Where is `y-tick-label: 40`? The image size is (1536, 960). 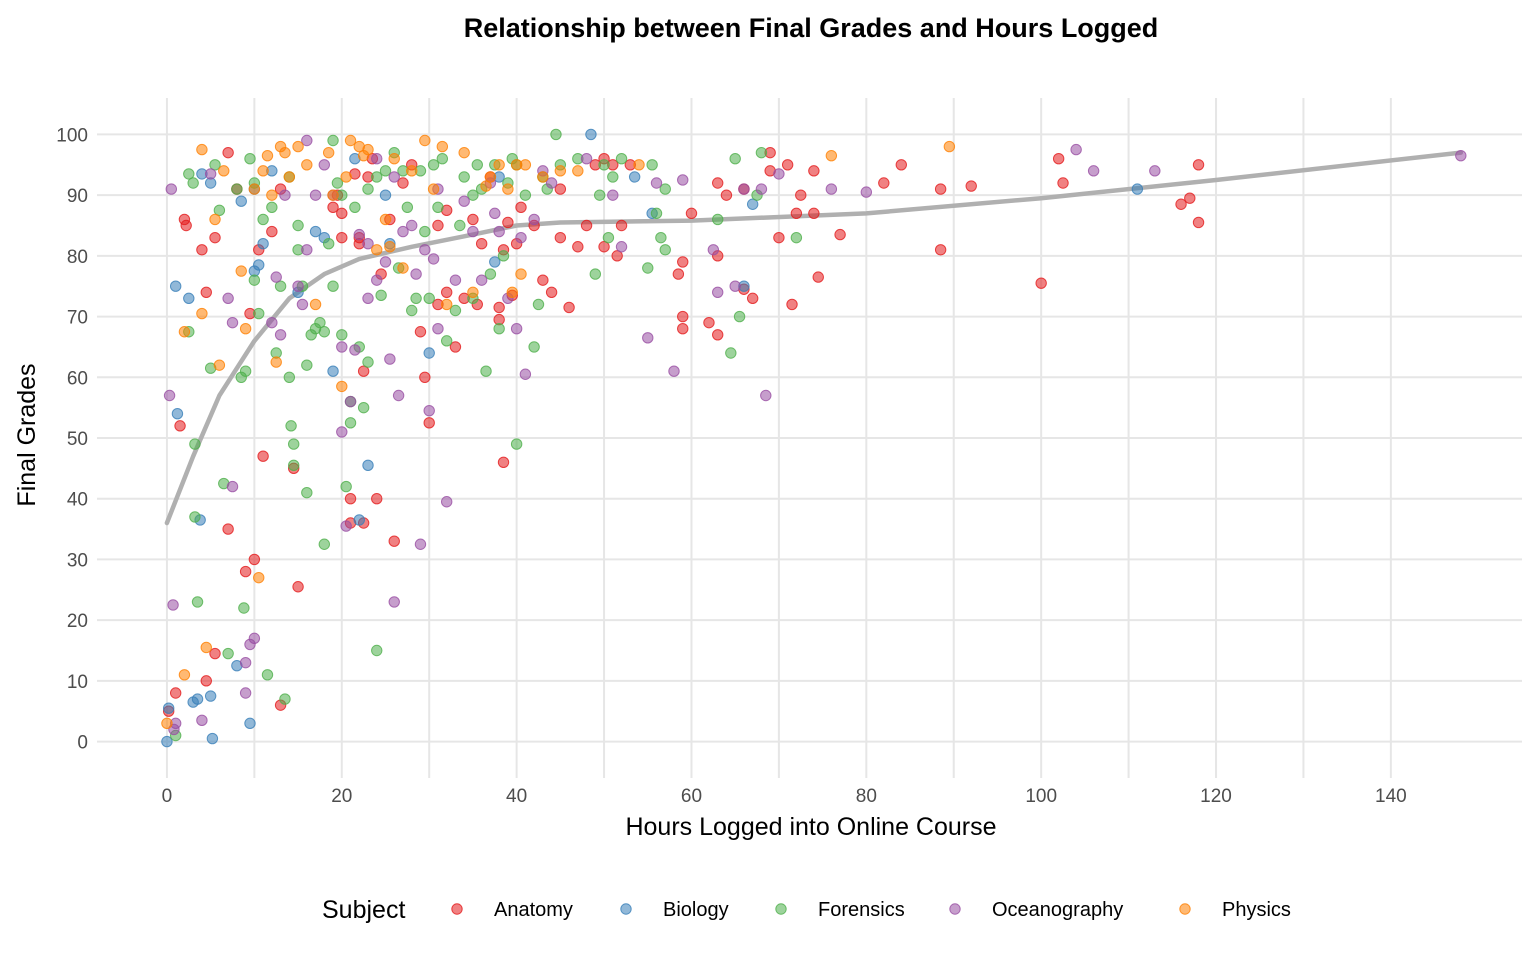
y-tick-label: 40 is located at coordinates (77, 500).